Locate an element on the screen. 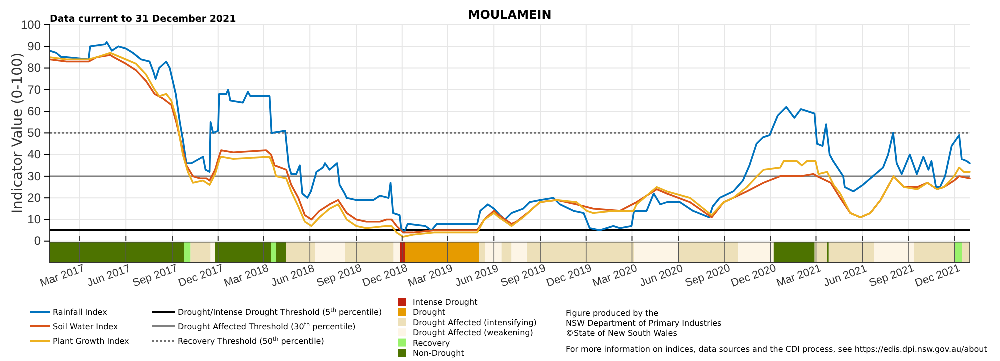 The height and width of the screenshot is (361, 1000). x-tick-label: Mar 2019 is located at coordinates (430, 276).